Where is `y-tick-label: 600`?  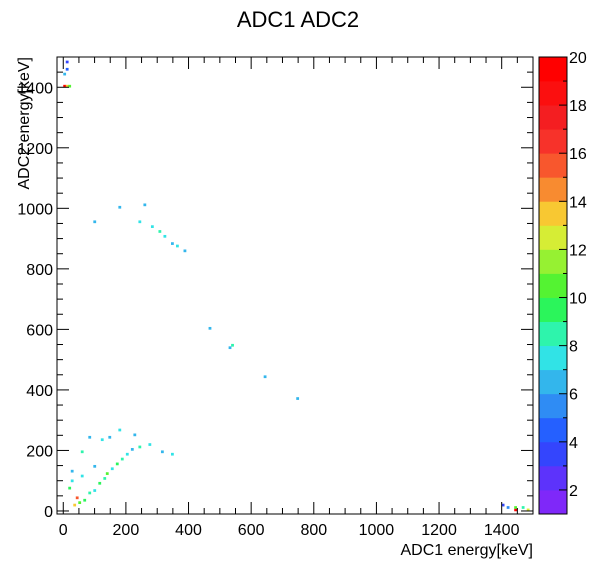 y-tick-label: 600 is located at coordinates (39, 330).